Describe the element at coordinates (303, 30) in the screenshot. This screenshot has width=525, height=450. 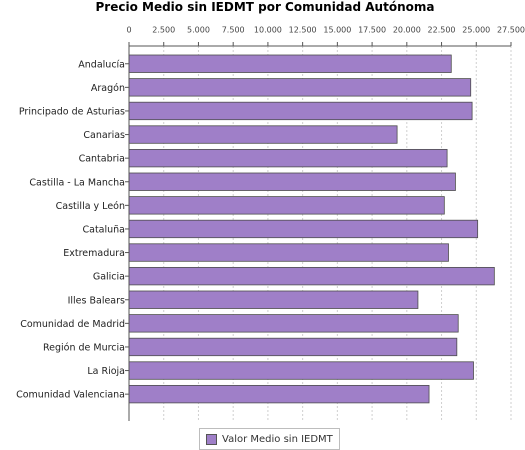
I see `x-tick-label: 12.500` at that location.